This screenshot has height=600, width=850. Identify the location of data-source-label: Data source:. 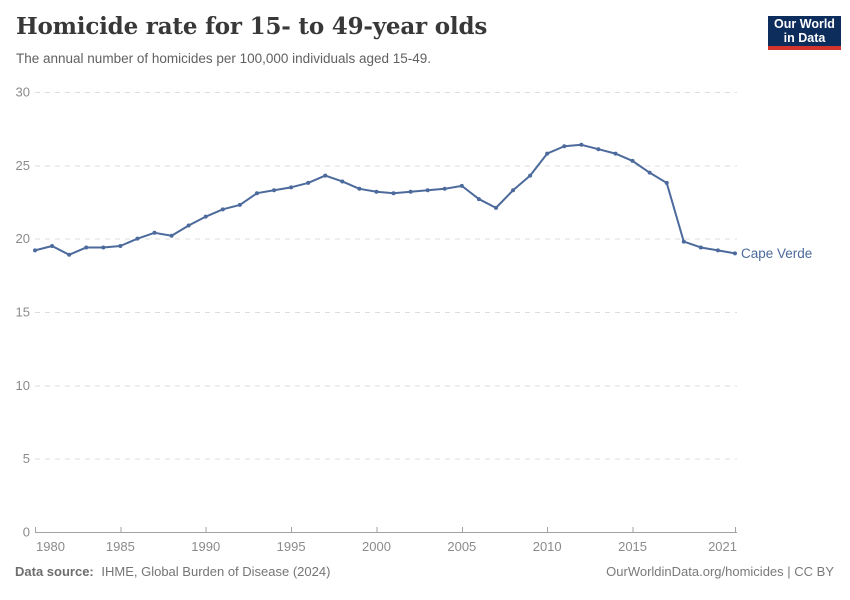
(54, 571).